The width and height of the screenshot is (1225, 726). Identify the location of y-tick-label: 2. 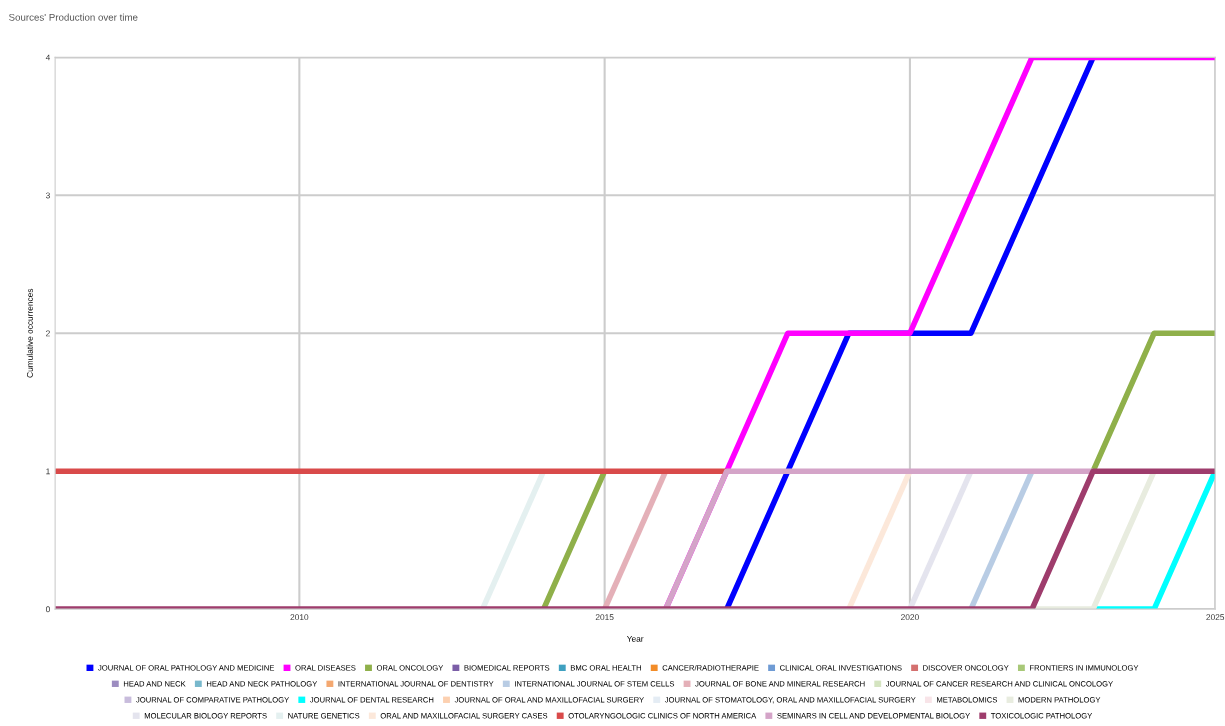
(48, 333).